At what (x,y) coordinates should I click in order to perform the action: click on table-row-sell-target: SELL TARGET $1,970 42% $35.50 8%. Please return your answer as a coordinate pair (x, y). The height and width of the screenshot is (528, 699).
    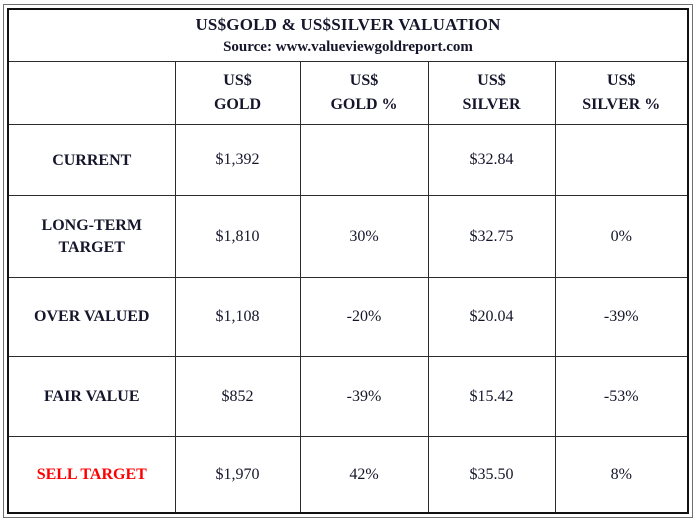
    Looking at the image, I should click on (348, 475).